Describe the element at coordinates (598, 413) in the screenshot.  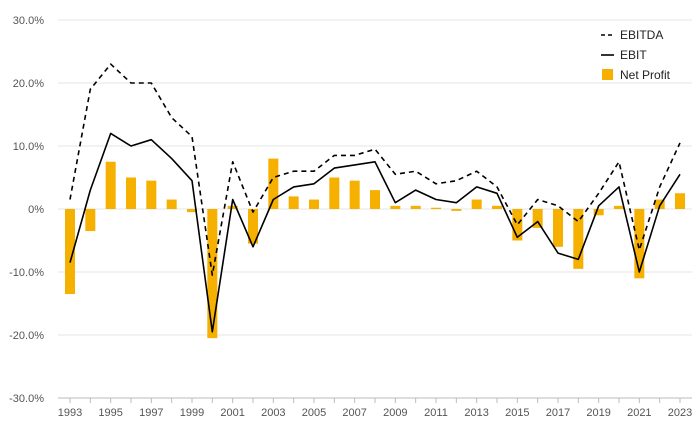
I see `x-tick-label: 2019` at that location.